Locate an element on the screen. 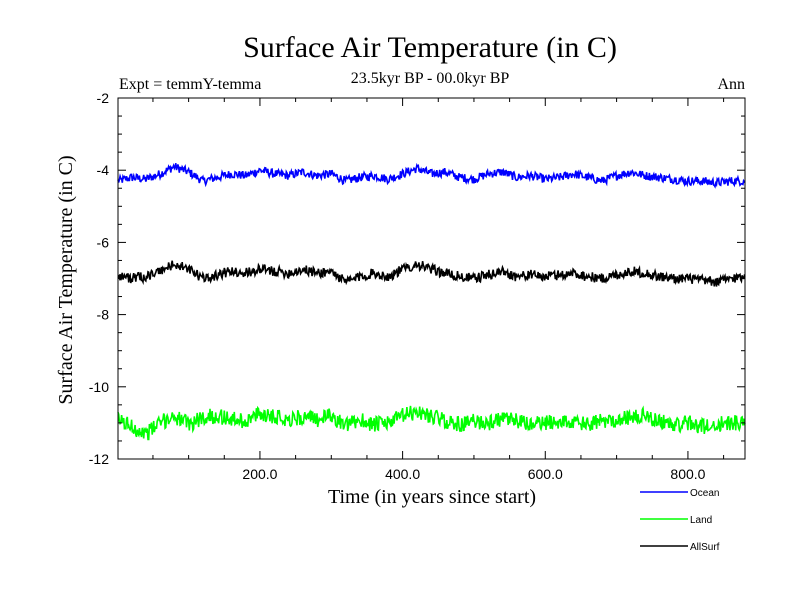 The image size is (800, 600). legend-label-allsurf: AllSurf is located at coordinates (705, 547).